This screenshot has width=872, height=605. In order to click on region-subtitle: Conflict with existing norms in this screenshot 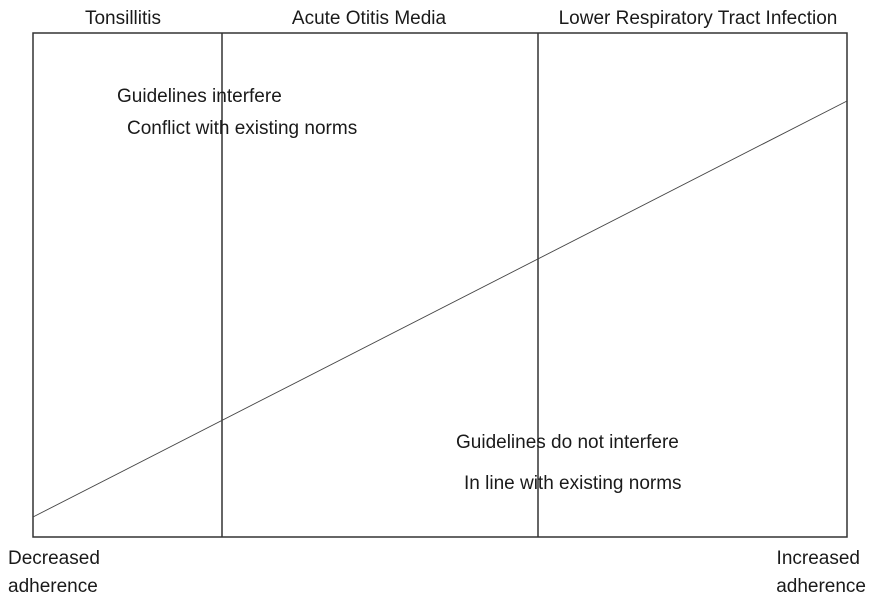, I will do `click(242, 128)`.